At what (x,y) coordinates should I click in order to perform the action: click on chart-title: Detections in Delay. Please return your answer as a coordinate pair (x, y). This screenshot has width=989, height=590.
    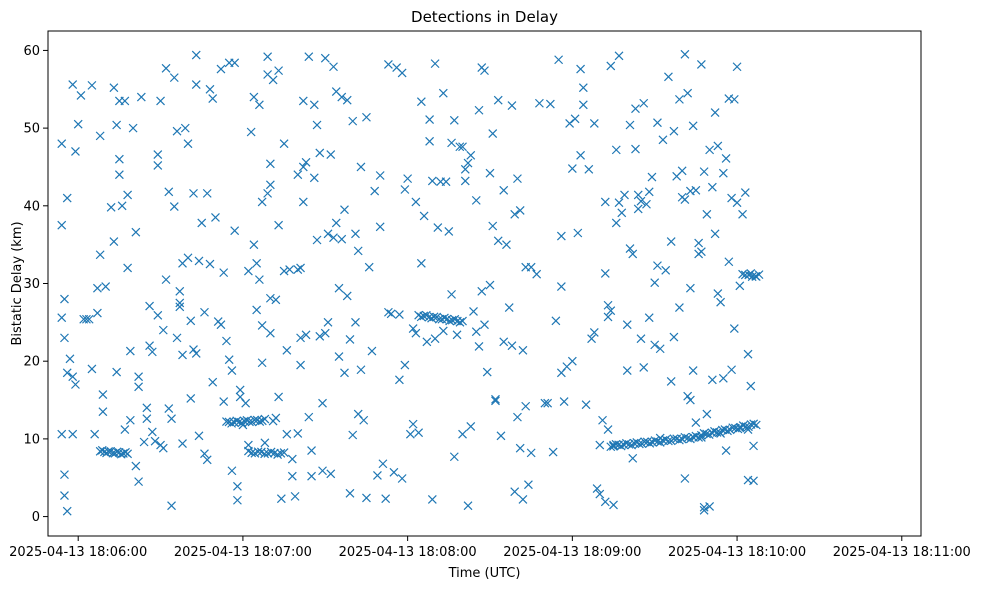
    Looking at the image, I should click on (484, 17).